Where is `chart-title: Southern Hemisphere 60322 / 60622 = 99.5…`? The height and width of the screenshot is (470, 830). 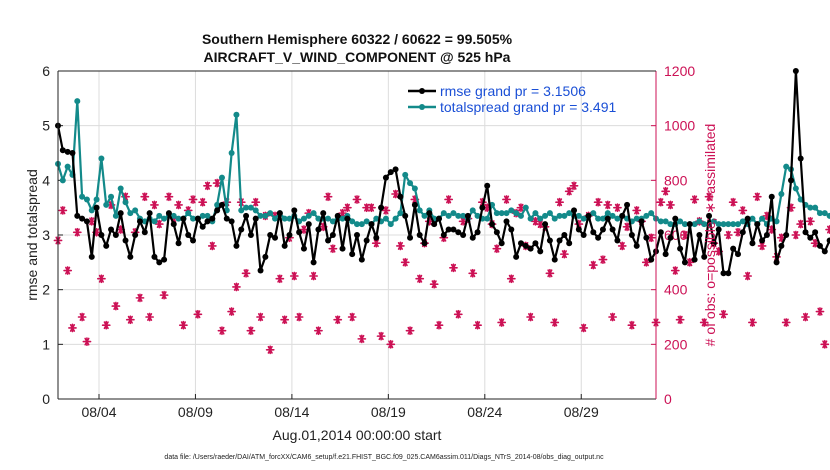
chart-title: Southern Hemisphere 60322 / 60622 = 99.5… is located at coordinates (357, 39).